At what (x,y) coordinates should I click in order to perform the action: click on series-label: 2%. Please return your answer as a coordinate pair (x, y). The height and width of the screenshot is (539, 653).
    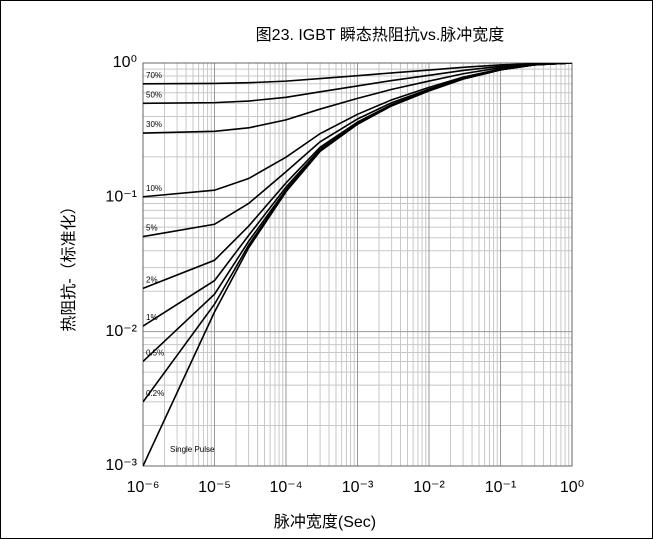
    Looking at the image, I should click on (152, 279).